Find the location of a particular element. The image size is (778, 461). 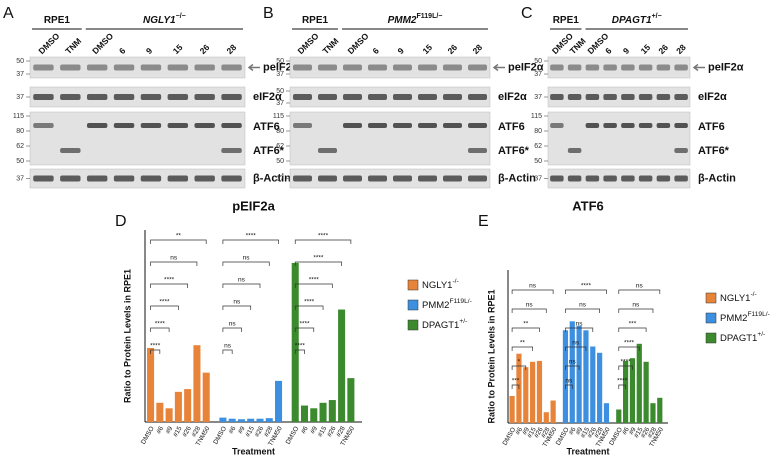

marker-label: 80 is located at coordinates (280, 131).